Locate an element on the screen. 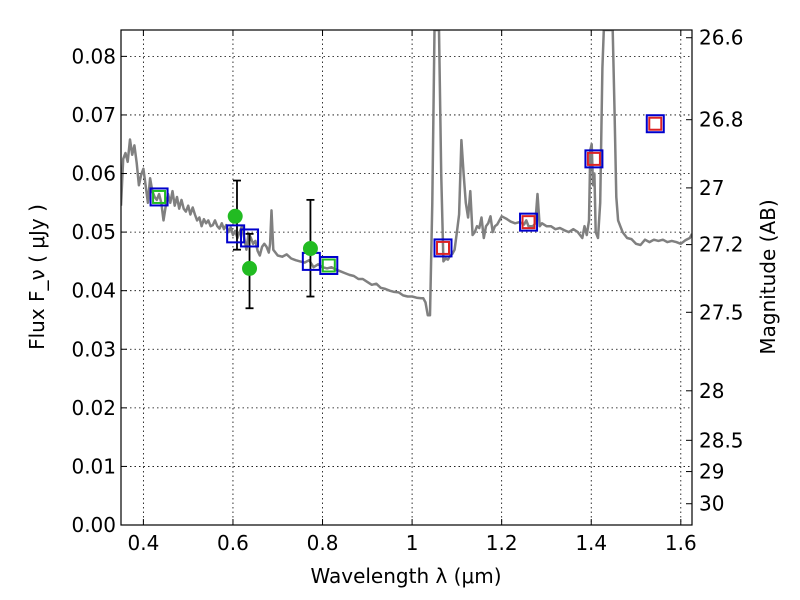 This screenshot has width=800, height=600. magnitude-tick-label: 27.5 is located at coordinates (721, 312).